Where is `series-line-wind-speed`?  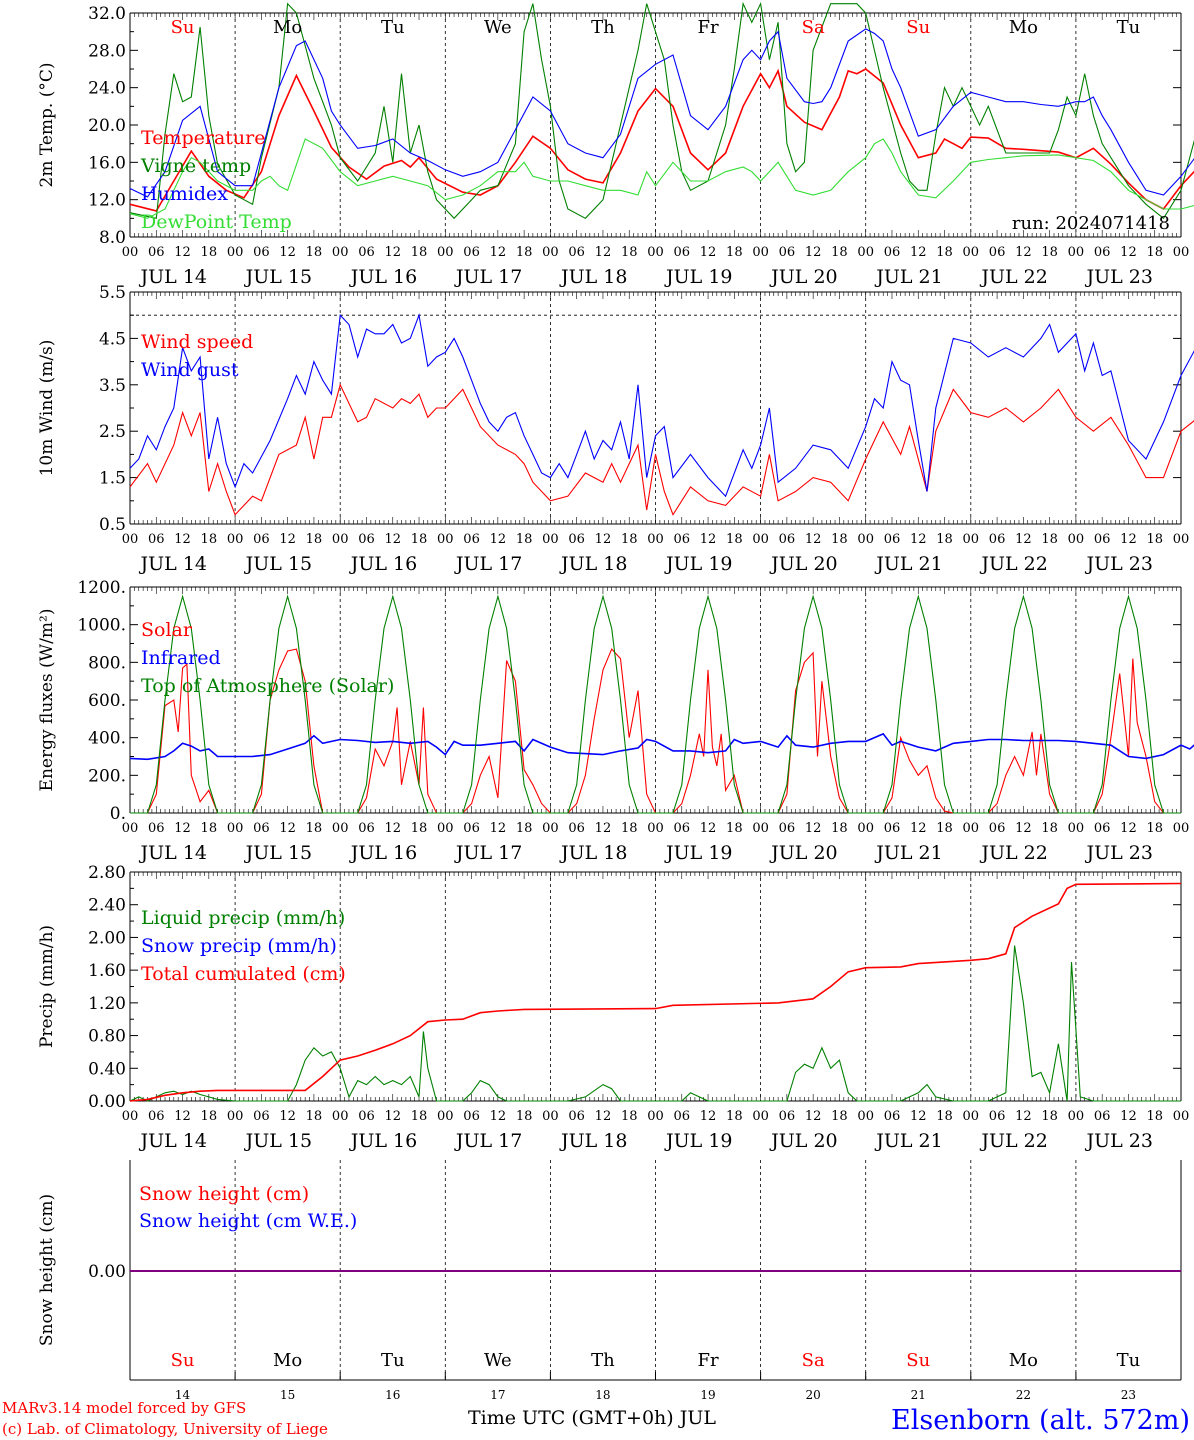
series-line-wind-speed is located at coordinates (661, 449).